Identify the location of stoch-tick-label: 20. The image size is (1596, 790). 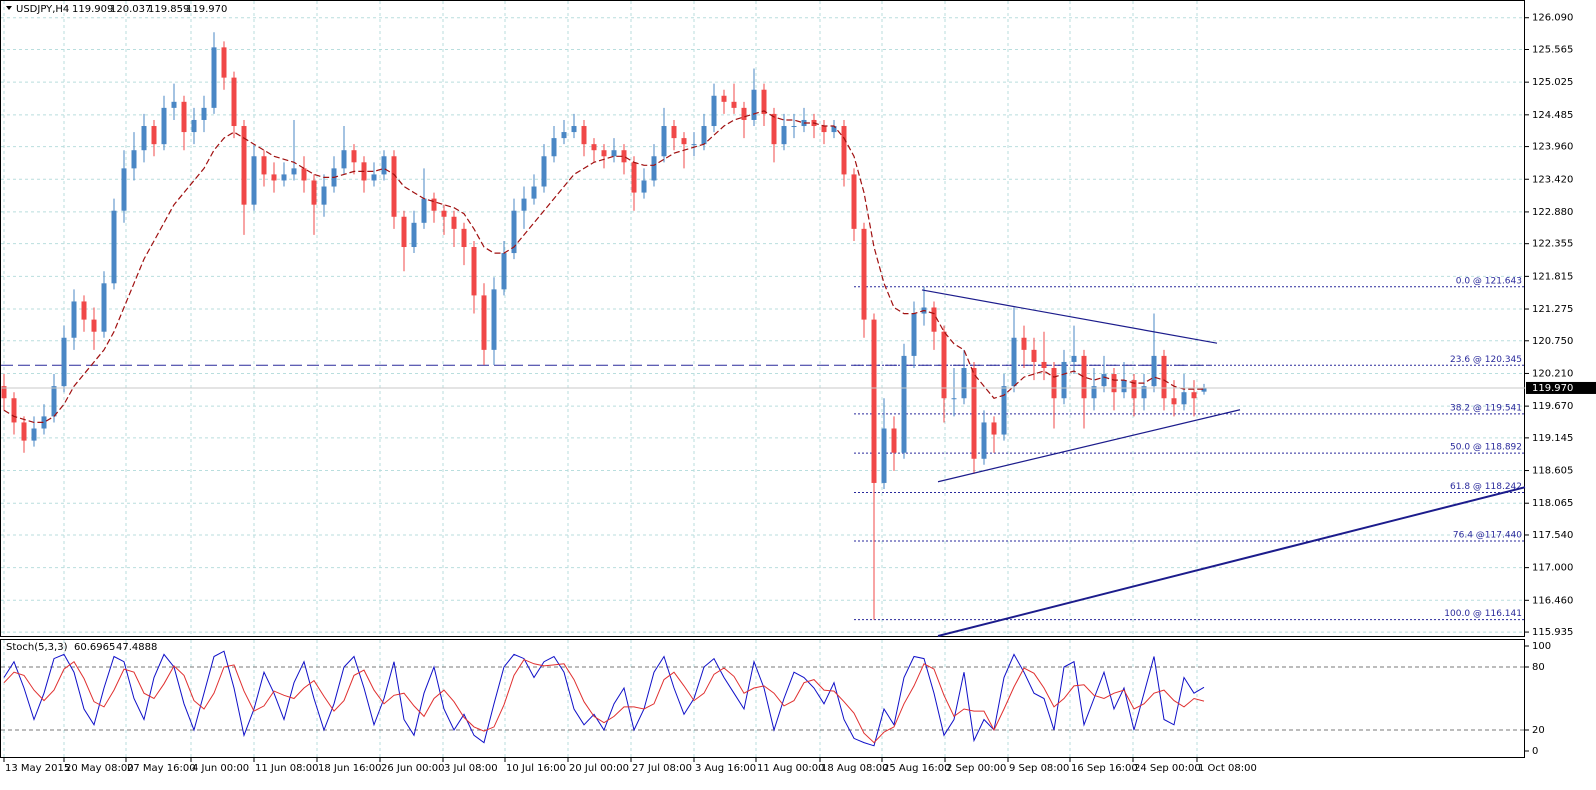
(1538, 730).